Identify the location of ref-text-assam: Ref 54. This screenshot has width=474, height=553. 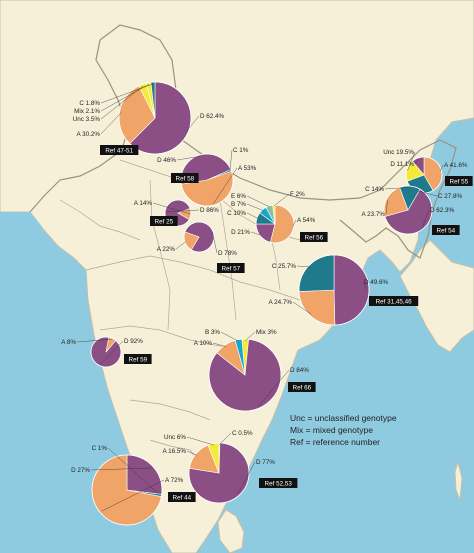
(446, 230).